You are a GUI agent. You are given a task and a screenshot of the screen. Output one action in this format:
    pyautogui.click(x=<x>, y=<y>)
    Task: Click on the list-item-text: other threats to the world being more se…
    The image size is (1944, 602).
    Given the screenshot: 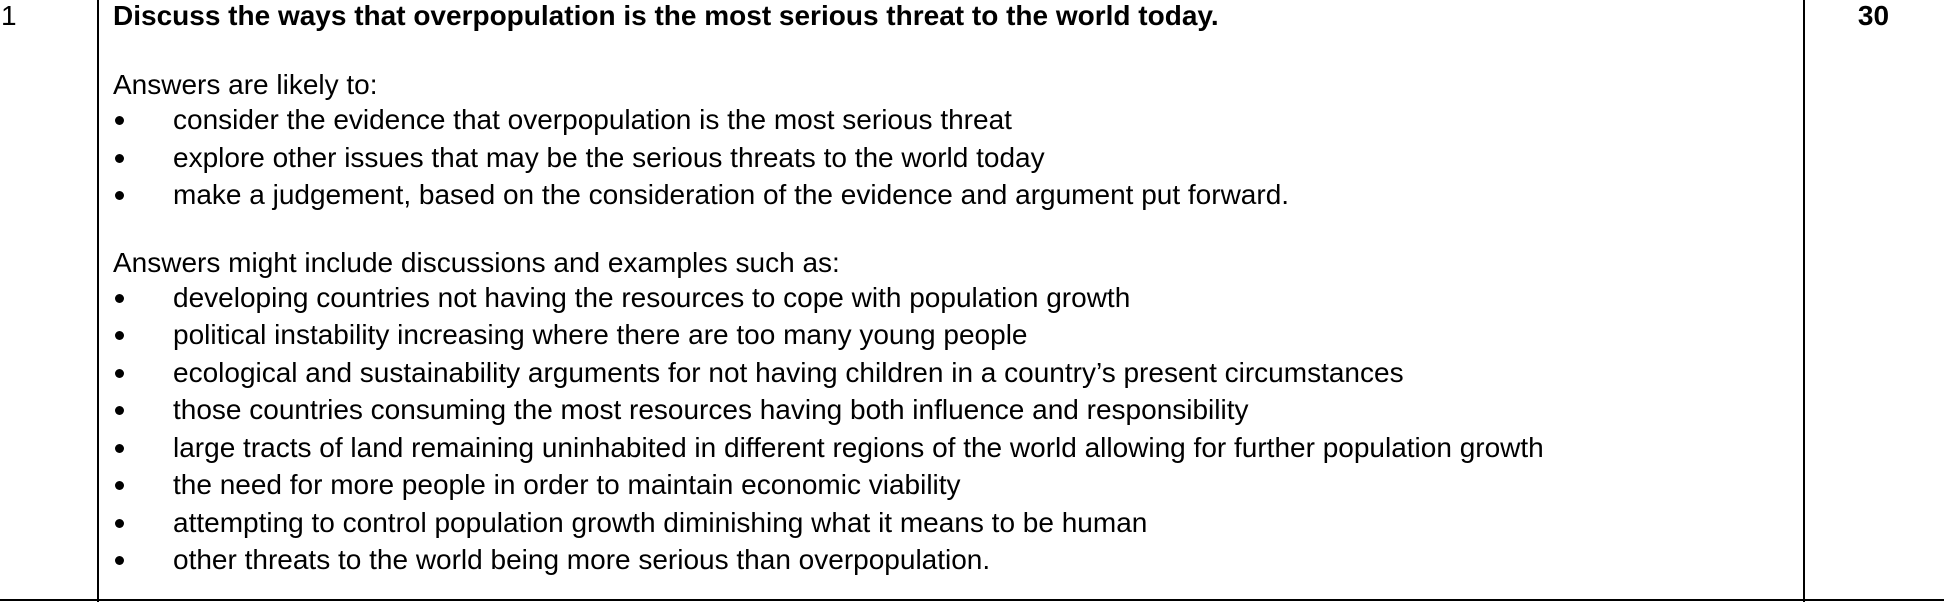 What is the action you would take?
    pyautogui.click(x=582, y=559)
    